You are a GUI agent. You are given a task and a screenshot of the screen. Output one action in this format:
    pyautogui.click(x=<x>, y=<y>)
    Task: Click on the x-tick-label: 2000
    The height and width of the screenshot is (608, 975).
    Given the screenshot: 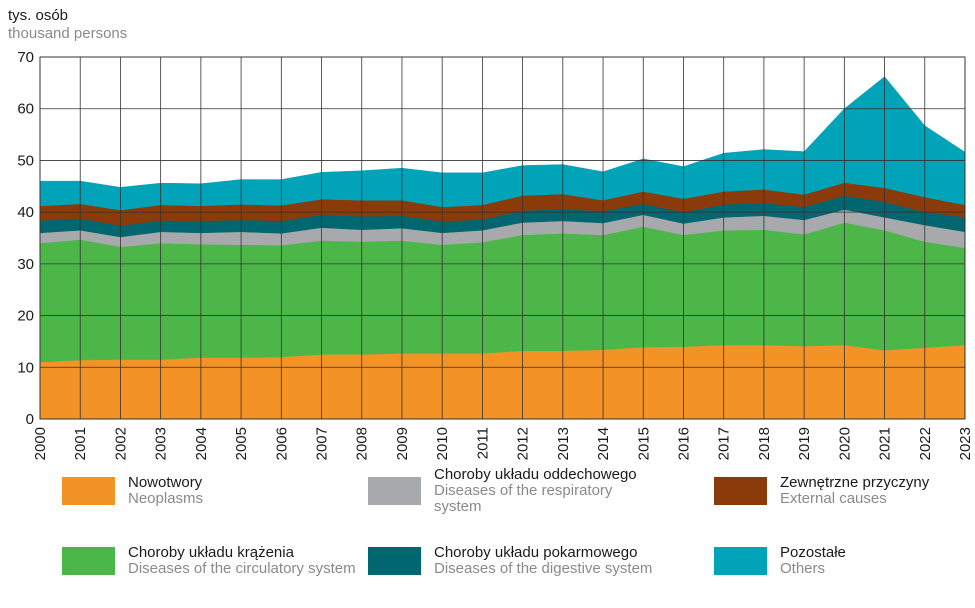 What is the action you would take?
    pyautogui.click(x=40, y=443)
    